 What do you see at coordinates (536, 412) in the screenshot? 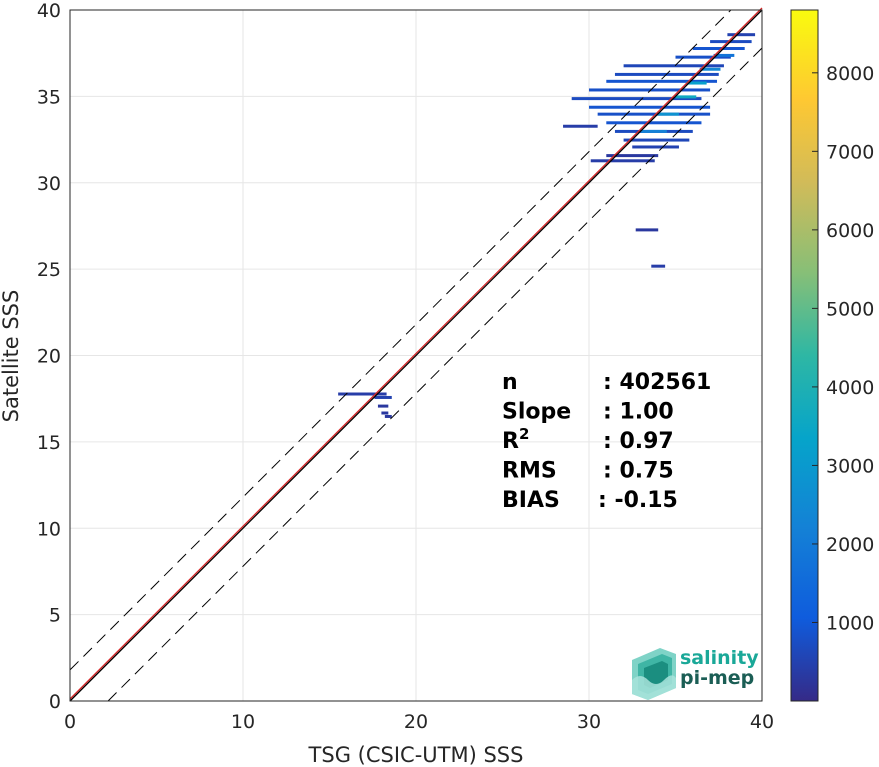
I see `stat-label: Slope` at bounding box center [536, 412].